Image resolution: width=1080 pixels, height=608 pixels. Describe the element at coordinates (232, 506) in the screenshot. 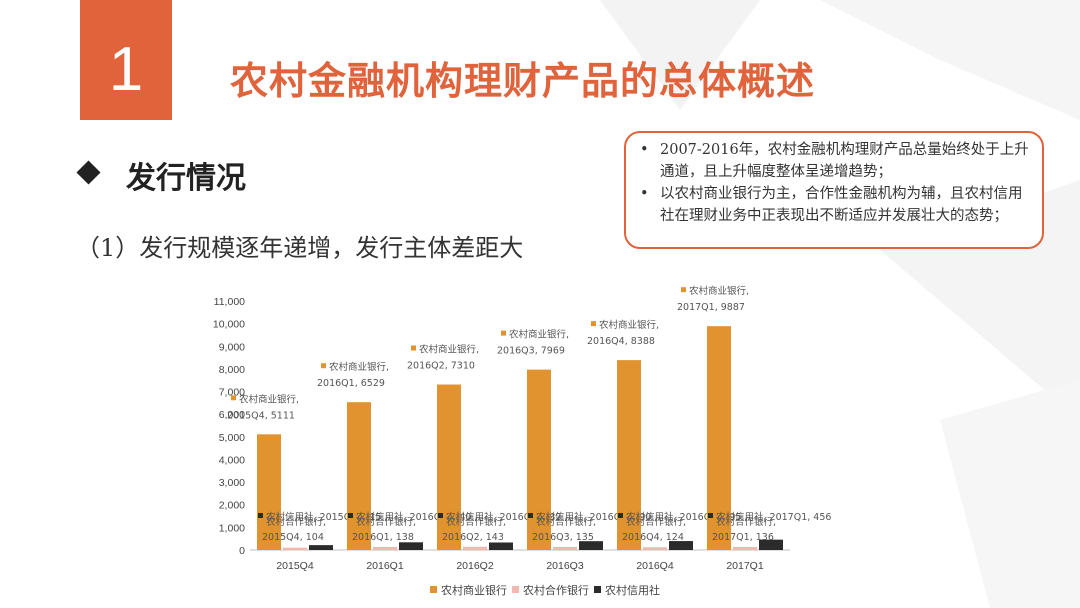

I see `y-tick-label: 2,000` at that location.